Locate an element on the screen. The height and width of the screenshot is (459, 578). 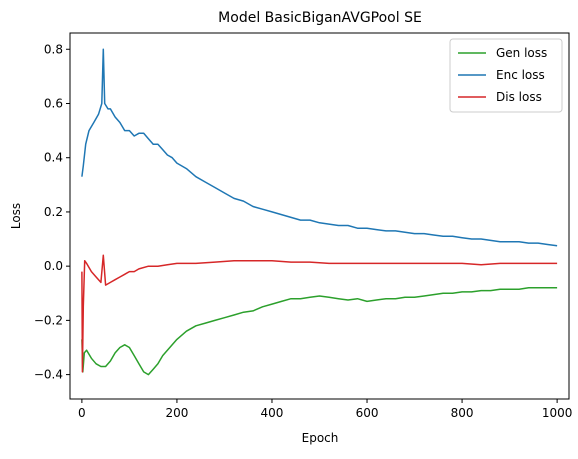
legend-label: Dis loss is located at coordinates (519, 97).